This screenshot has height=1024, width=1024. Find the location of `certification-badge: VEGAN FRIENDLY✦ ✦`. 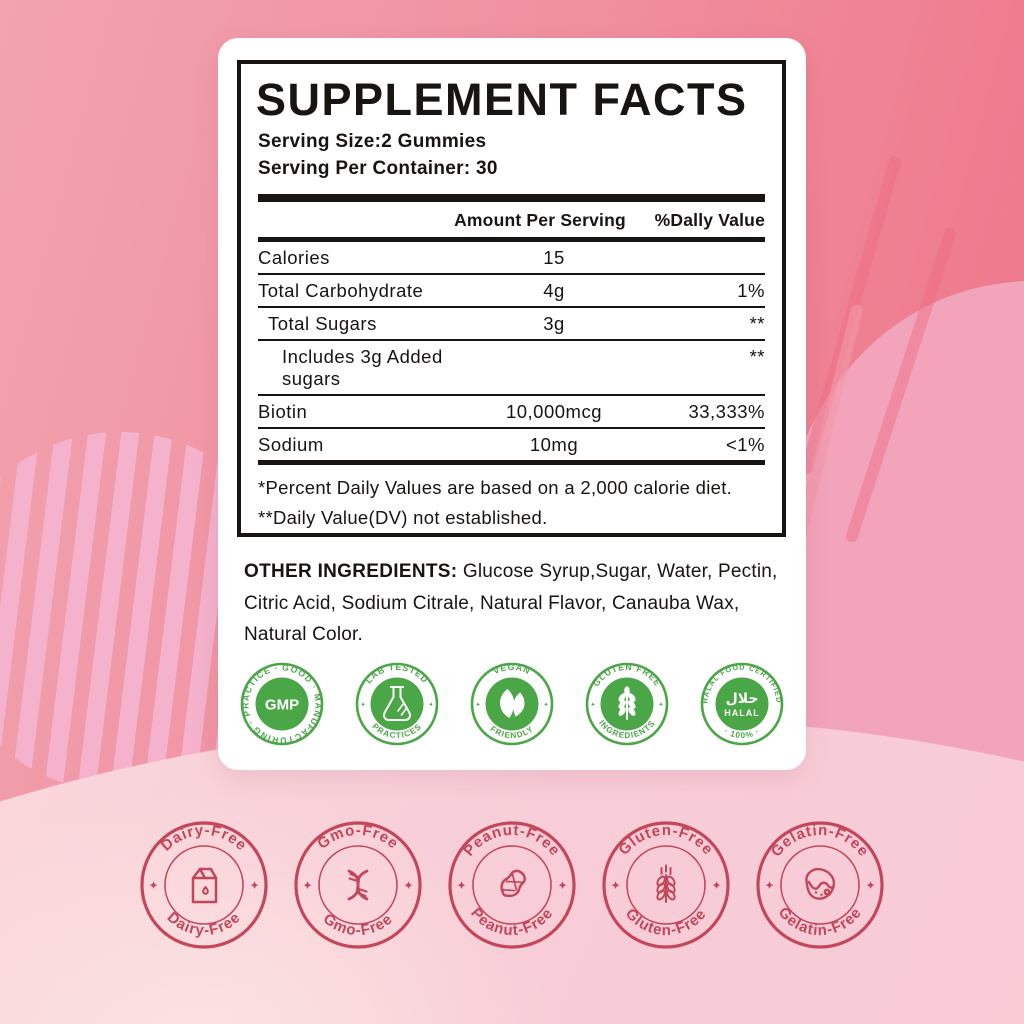

certification-badge: VEGAN FRIENDLY✦ ✦ is located at coordinates (512, 704).